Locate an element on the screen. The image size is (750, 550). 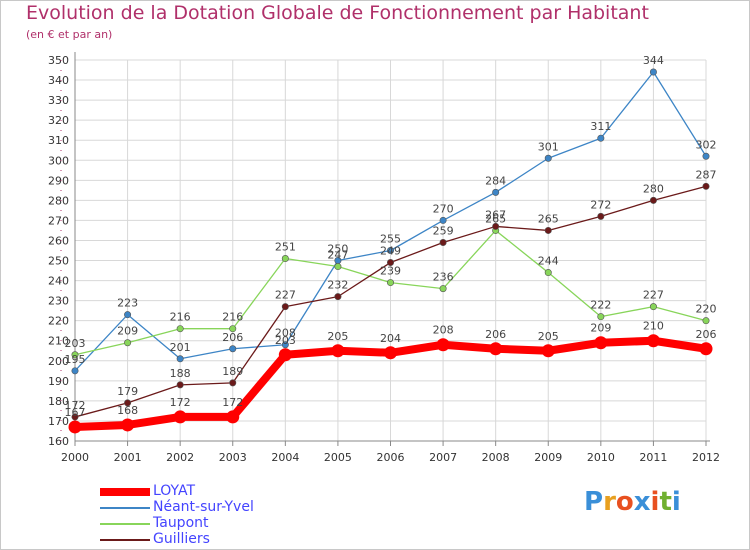
point-taupont-2010 is located at coordinates (601, 317).